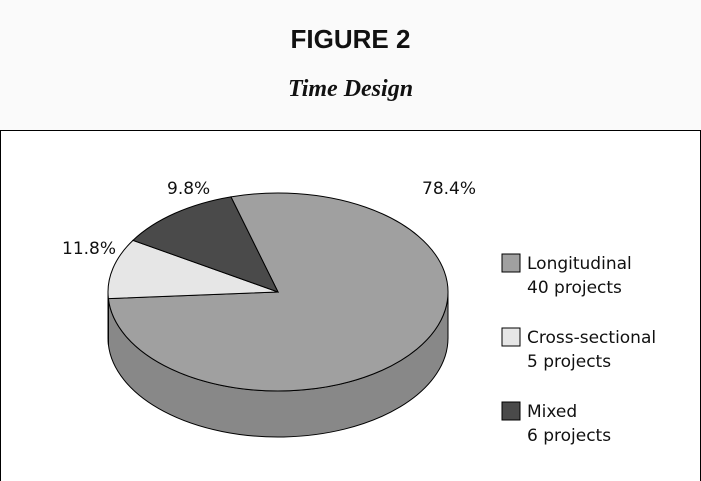  Describe the element at coordinates (569, 362) in the screenshot. I see `legend-detail-cross-sectional: 5 projects` at that location.